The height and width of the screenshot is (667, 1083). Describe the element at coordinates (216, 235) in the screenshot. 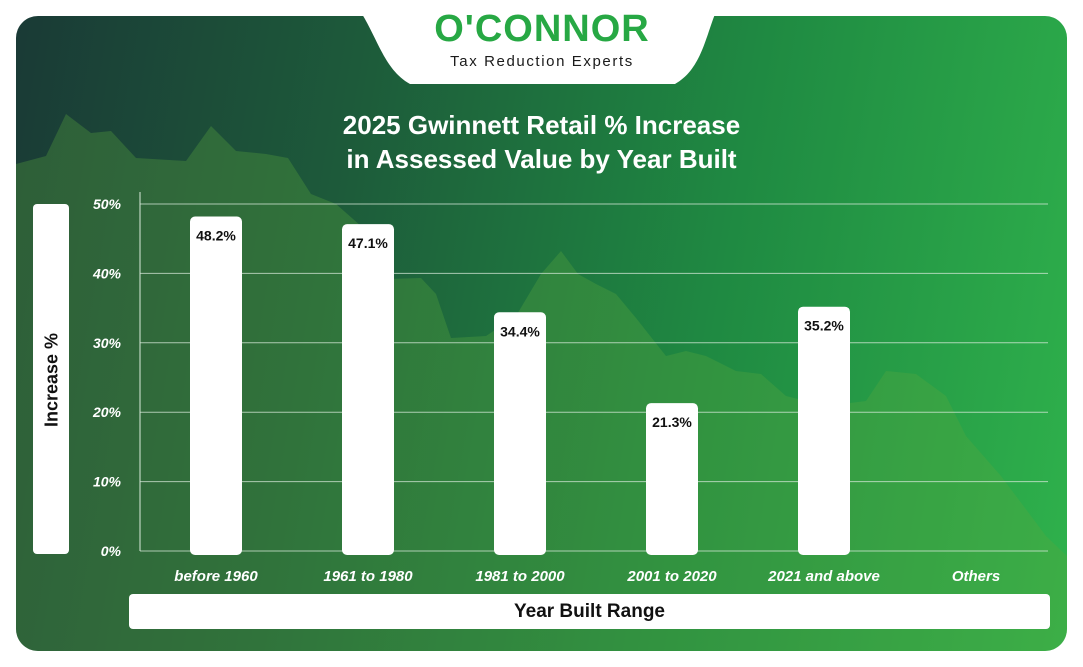

I see `data-label: 48.2%` at that location.